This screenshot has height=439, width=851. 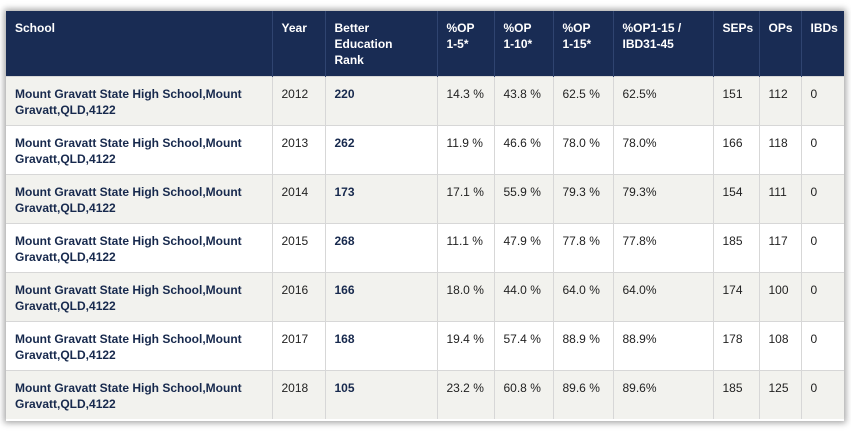 I want to click on cell-rank: 168, so click(x=381, y=345).